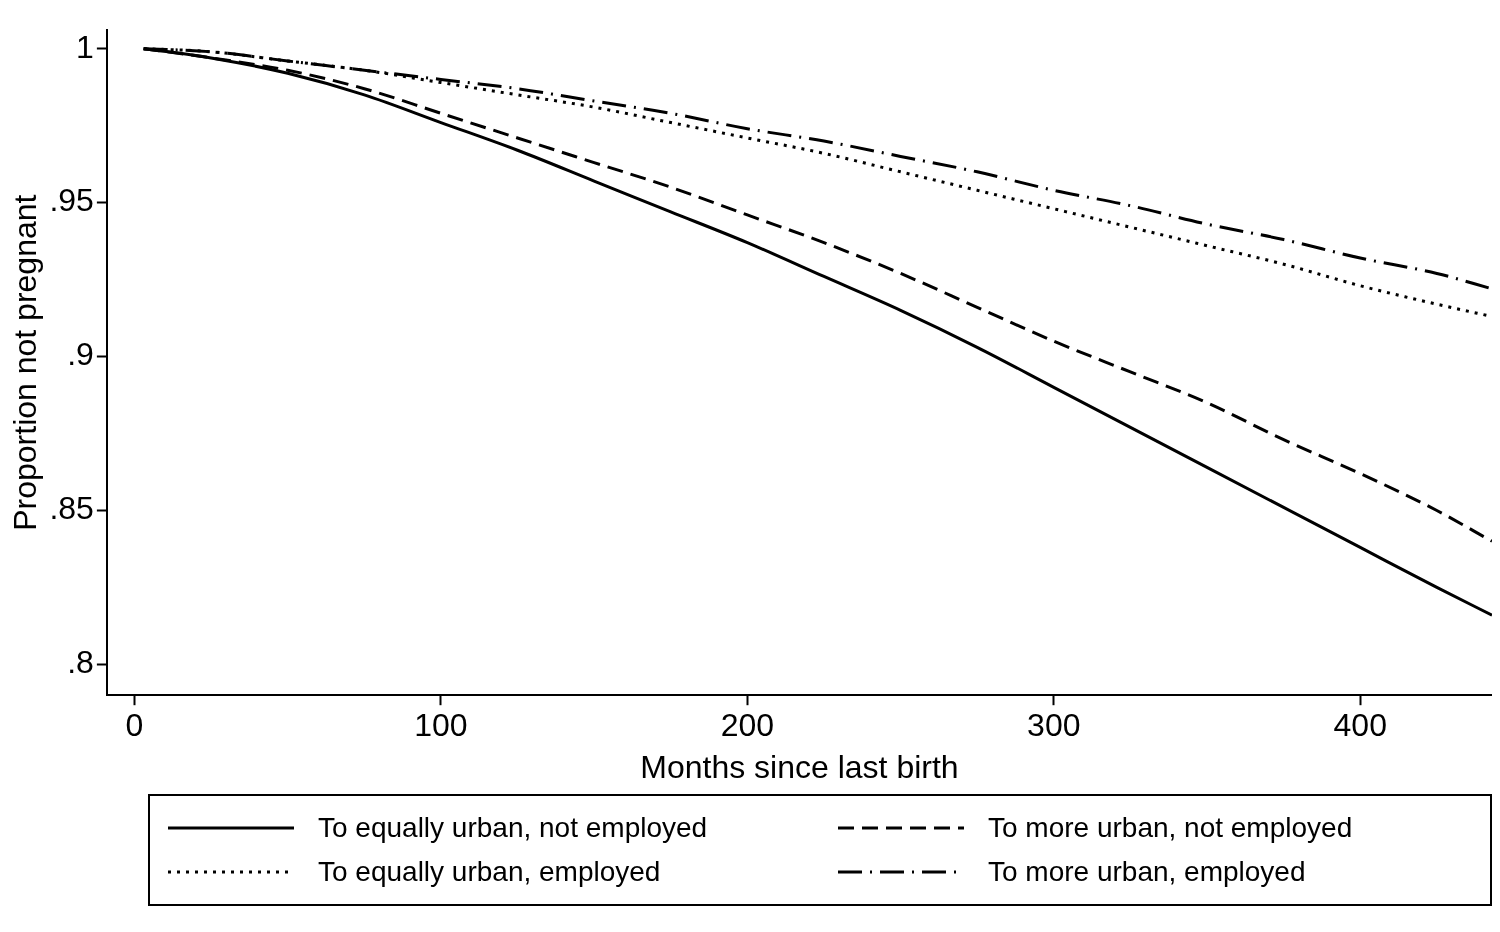 The image size is (1500, 932). Describe the element at coordinates (80, 662) in the screenshot. I see `y-tick-label: .8` at that location.